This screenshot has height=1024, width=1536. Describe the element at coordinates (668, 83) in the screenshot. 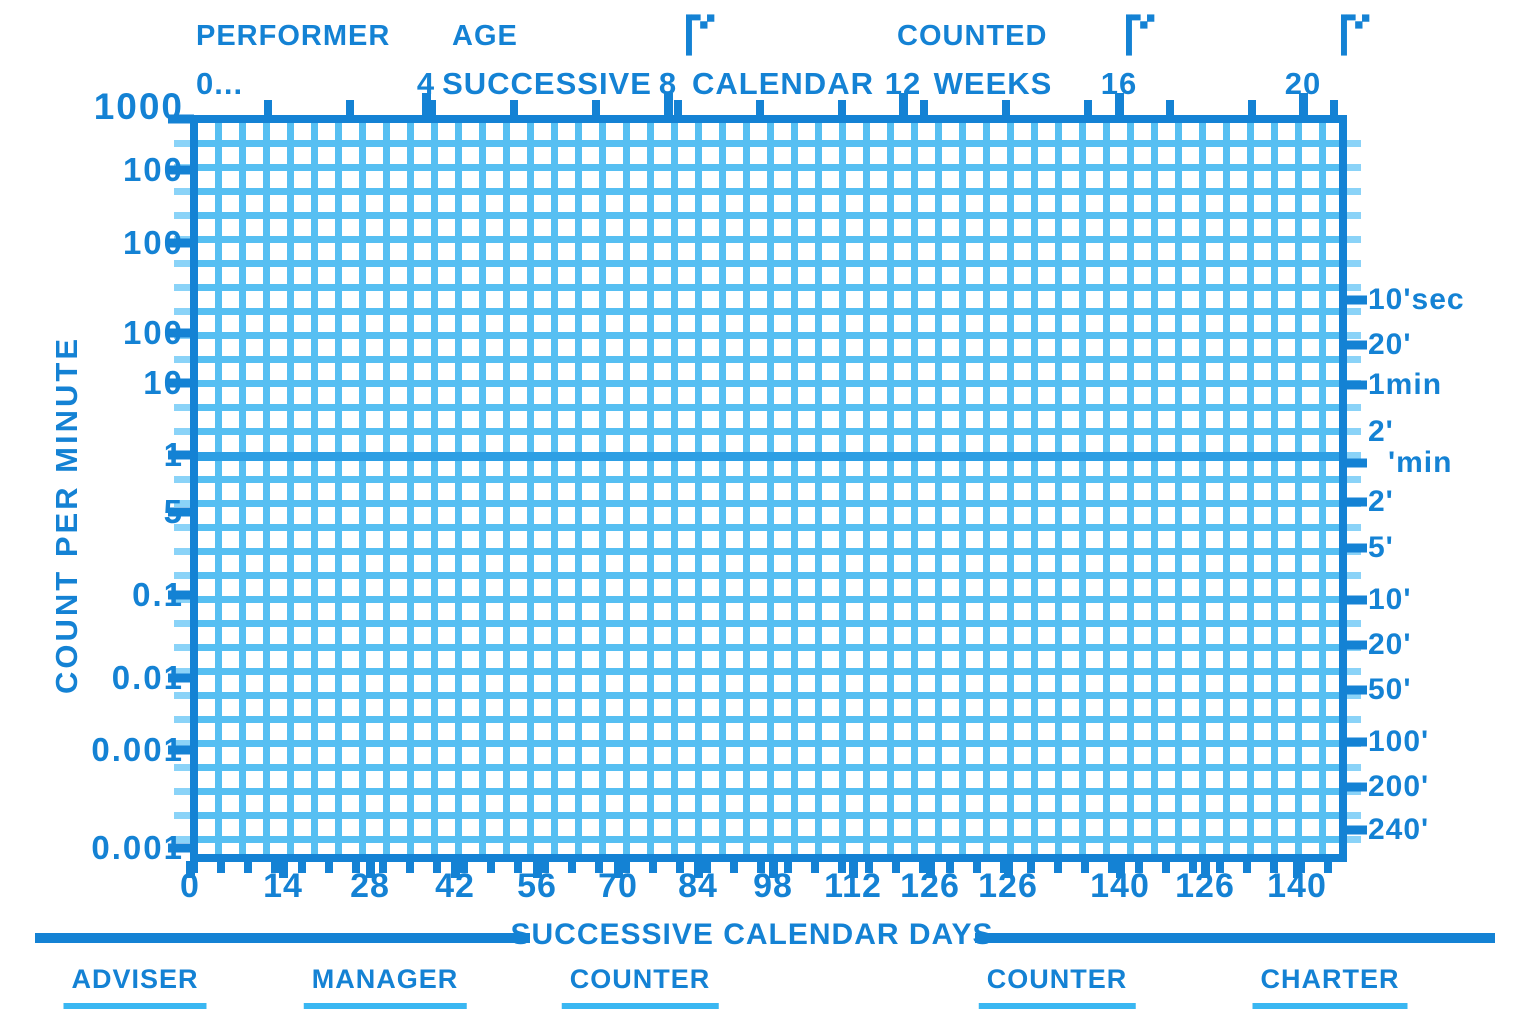

I see `week-tick-label: 8` at that location.